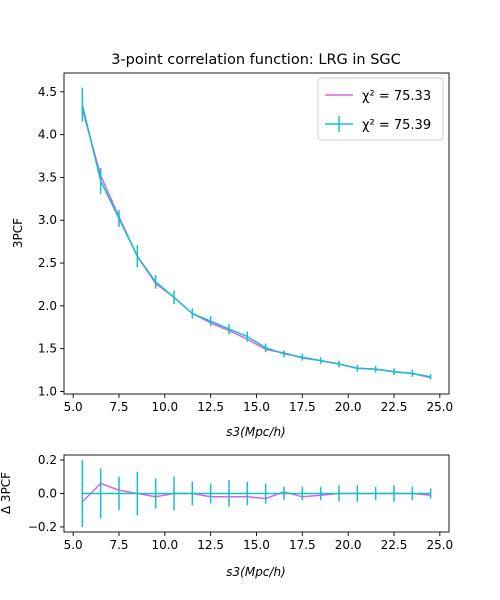  Describe the element at coordinates (348, 407) in the screenshot. I see `main-x-tick-label: 20.0` at that location.